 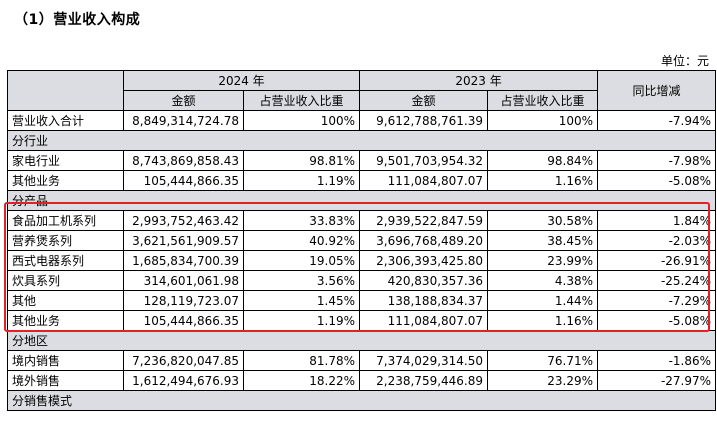 I want to click on section-row: 分行业, so click(x=361, y=140).